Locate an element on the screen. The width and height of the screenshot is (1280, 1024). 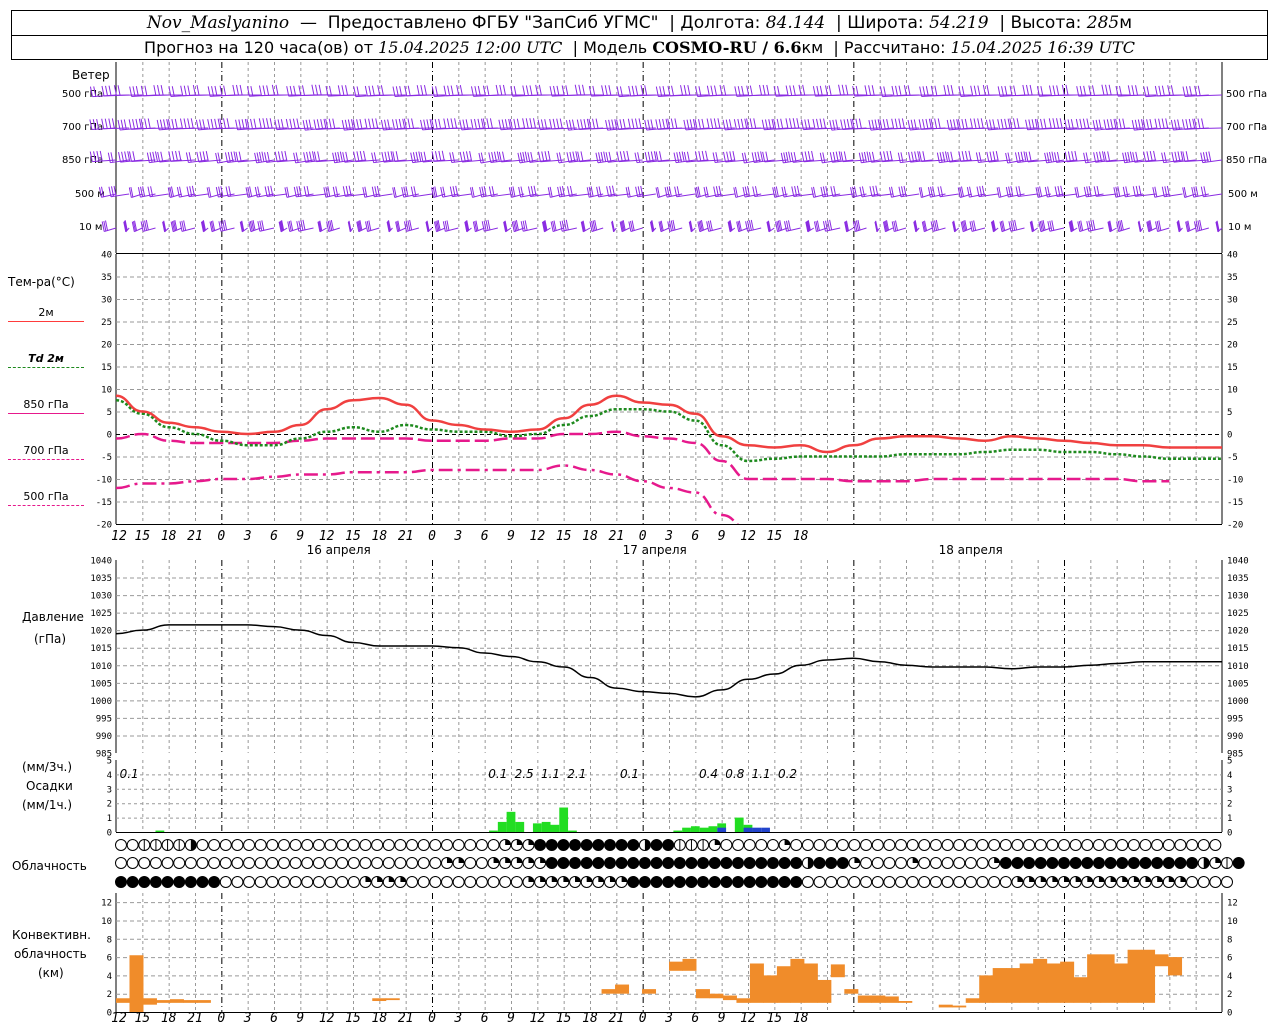
legend-t2m-label: 2м is located at coordinates (46, 312).